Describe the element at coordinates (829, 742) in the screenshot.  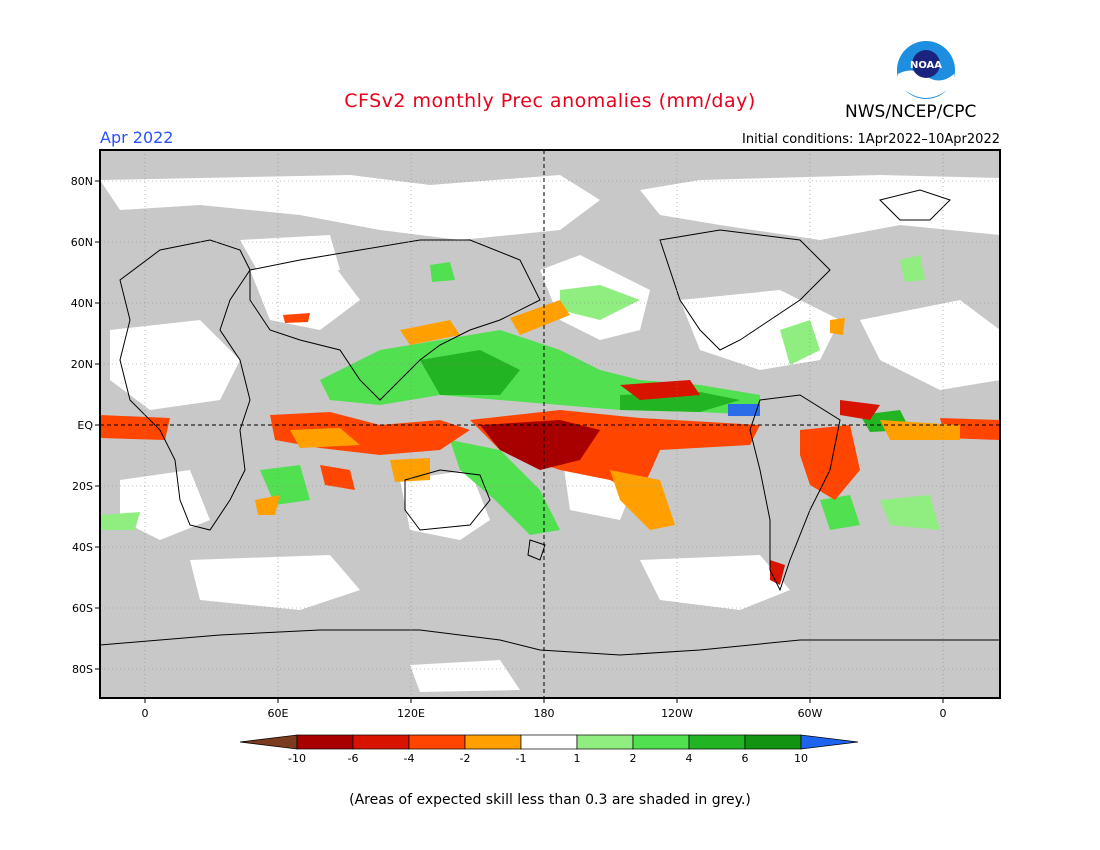
I see `colorbar-arrow-high` at that location.